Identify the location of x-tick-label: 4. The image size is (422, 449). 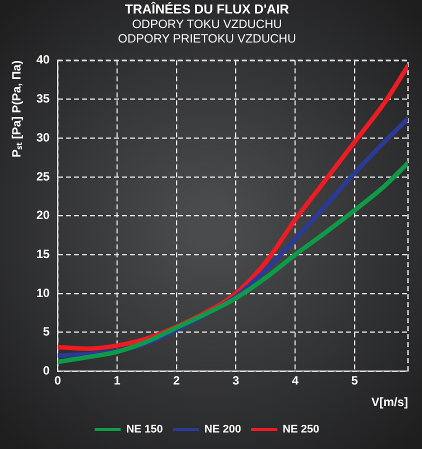
(295, 381).